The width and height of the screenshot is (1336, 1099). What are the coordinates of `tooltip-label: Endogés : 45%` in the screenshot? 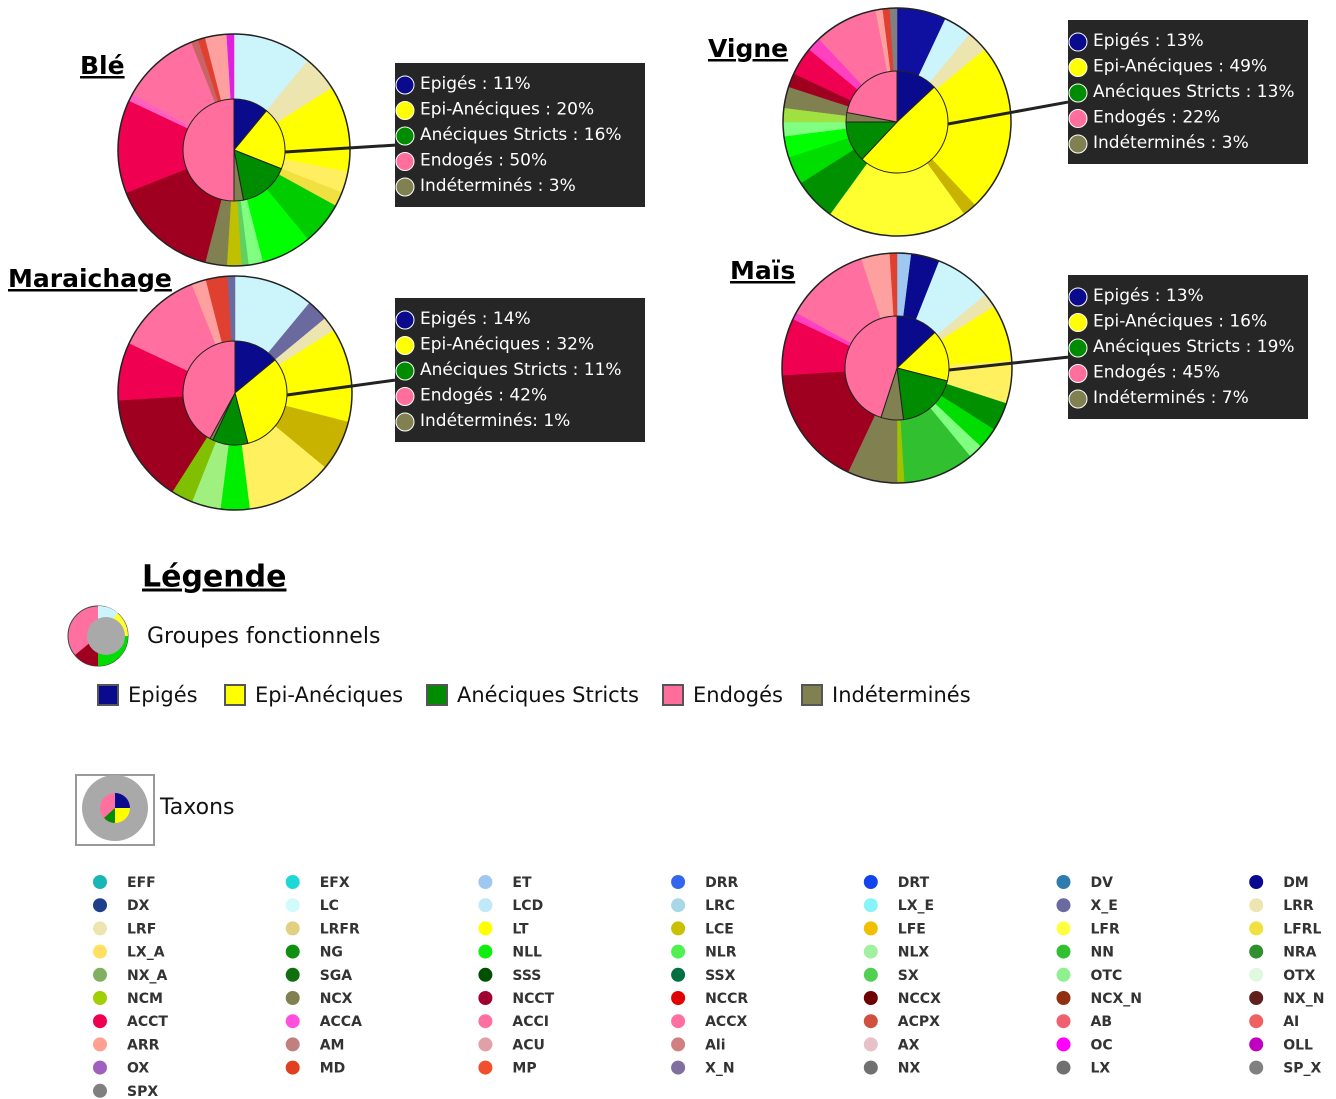 It's located at (1156, 373).